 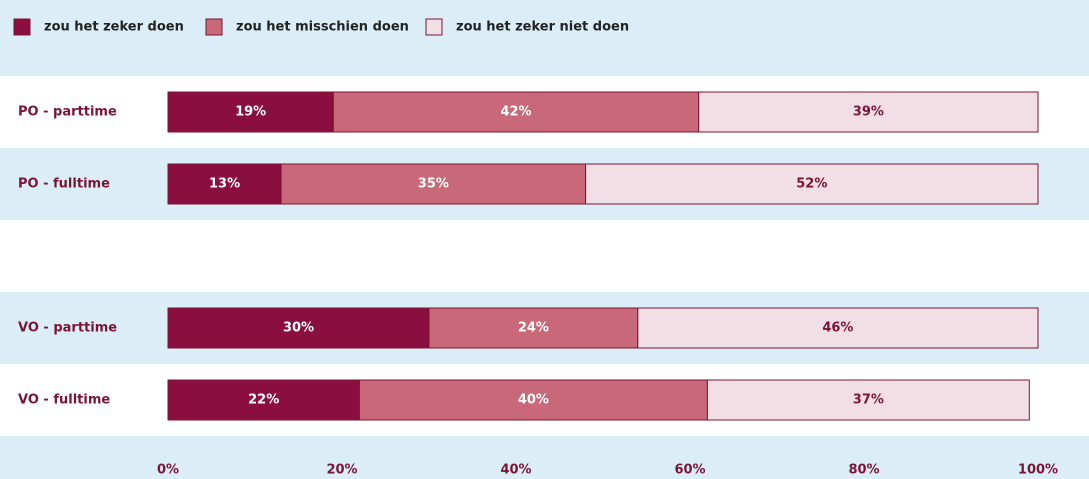 I want to click on value-label: 52%, so click(x=811, y=184).